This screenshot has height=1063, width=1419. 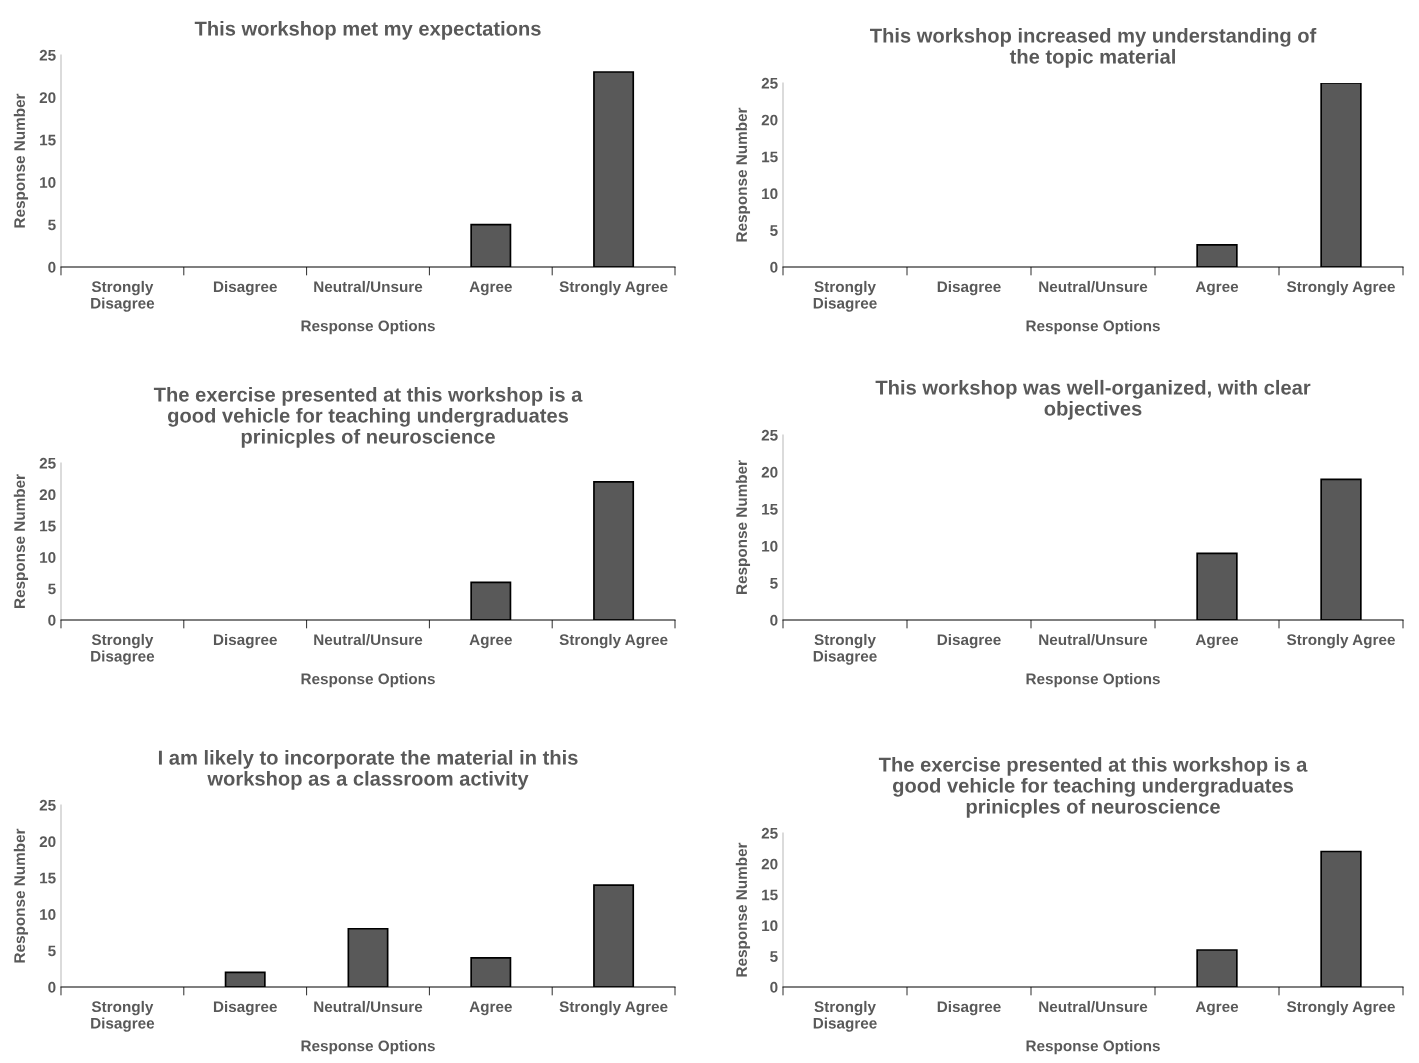 I want to click on chart-title: This workshop increased my understanding of the topic material, so click(x=1093, y=47).